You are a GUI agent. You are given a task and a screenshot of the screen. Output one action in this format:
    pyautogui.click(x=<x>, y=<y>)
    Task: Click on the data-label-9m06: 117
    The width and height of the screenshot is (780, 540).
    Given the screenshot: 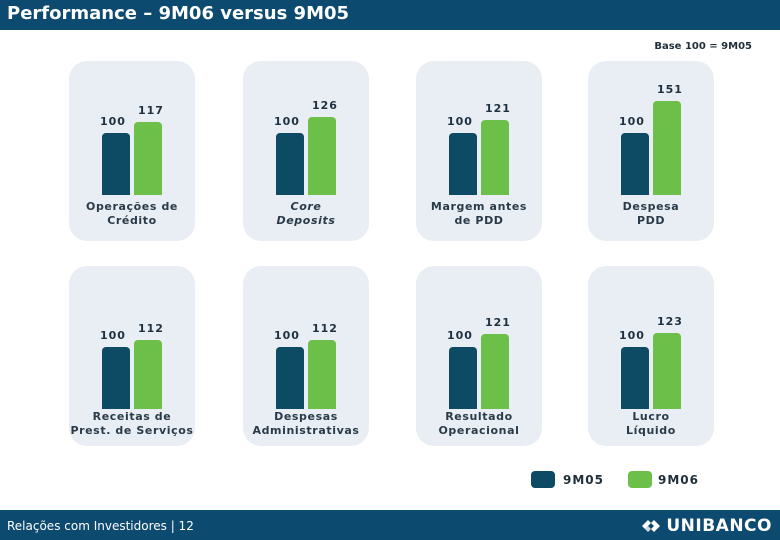 What is the action you would take?
    pyautogui.click(x=151, y=110)
    